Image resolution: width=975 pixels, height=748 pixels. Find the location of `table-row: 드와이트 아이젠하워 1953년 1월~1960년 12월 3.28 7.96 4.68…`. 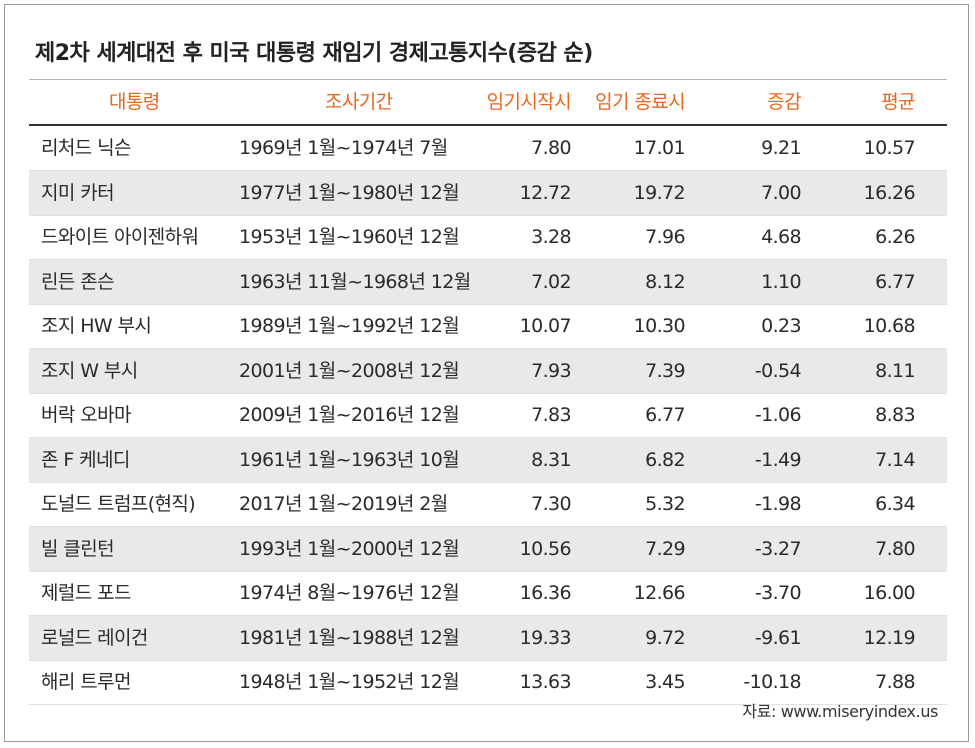

table-row: 드와이트 아이젠하워 1953년 1월~1960년 12월 3.28 7.96 4.68… is located at coordinates (488, 237).